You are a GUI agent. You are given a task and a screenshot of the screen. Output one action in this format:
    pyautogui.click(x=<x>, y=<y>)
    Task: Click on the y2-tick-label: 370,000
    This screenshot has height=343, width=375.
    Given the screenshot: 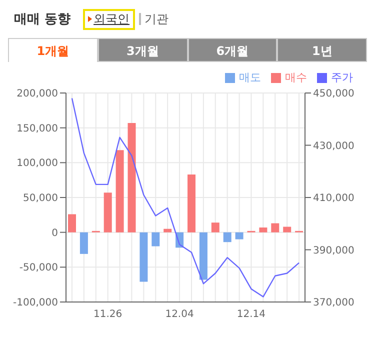 What is the action you would take?
    pyautogui.click(x=333, y=303)
    